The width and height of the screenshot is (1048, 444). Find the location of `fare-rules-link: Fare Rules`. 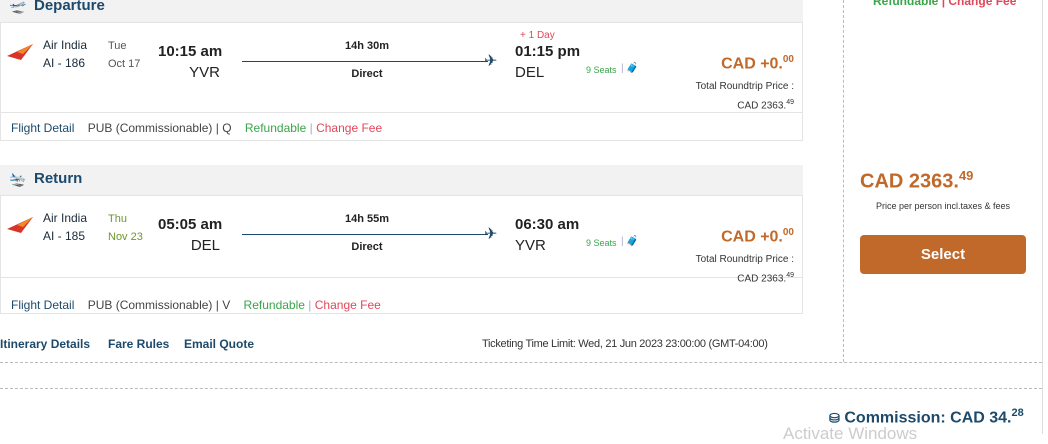

fare-rules-link: Fare Rules is located at coordinates (139, 344).